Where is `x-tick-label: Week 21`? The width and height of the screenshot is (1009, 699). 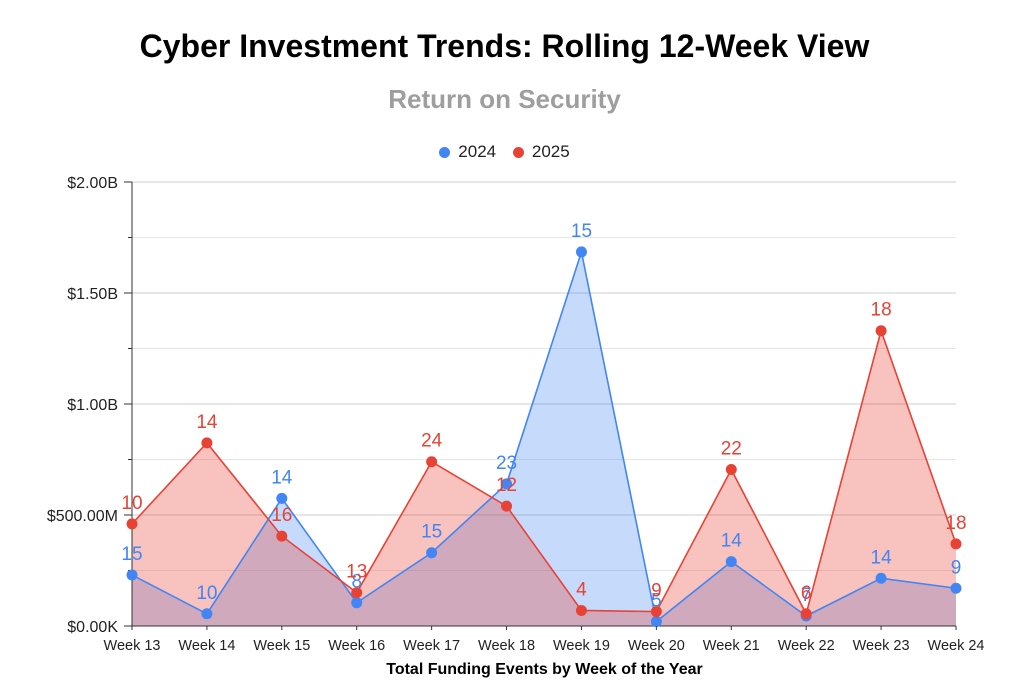
x-tick-label: Week 21 is located at coordinates (731, 646).